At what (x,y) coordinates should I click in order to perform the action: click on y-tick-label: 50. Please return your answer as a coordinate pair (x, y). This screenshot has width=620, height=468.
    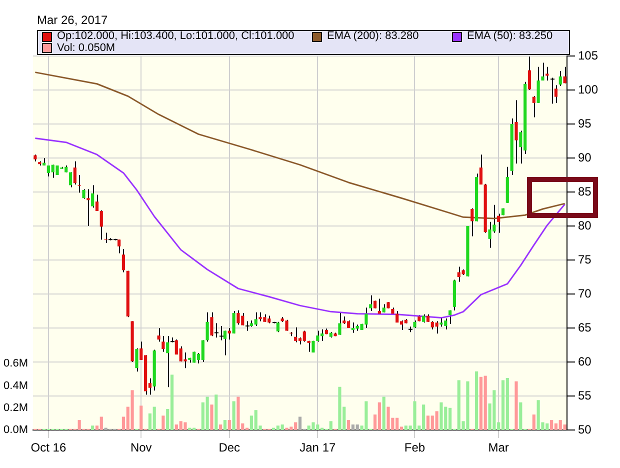
    Looking at the image, I should click on (585, 429).